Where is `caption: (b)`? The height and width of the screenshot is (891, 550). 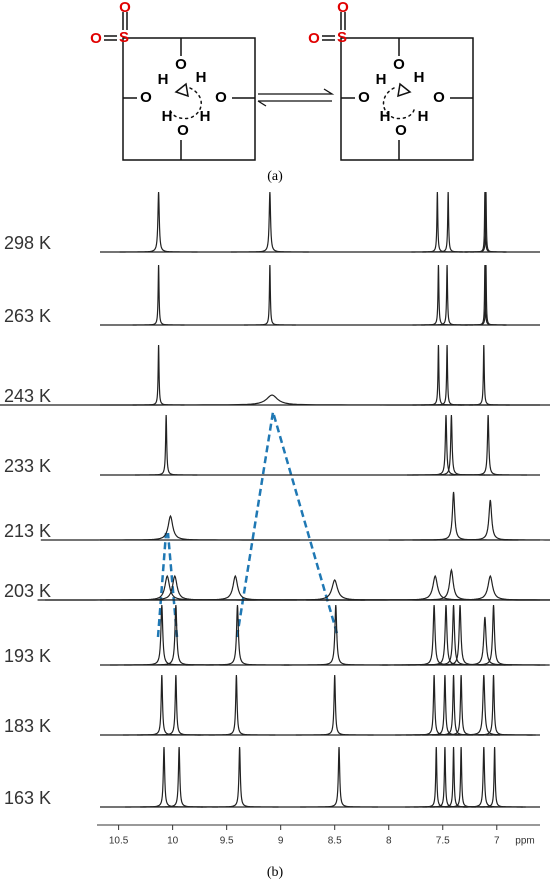
caption: (b) is located at coordinates (275, 872).